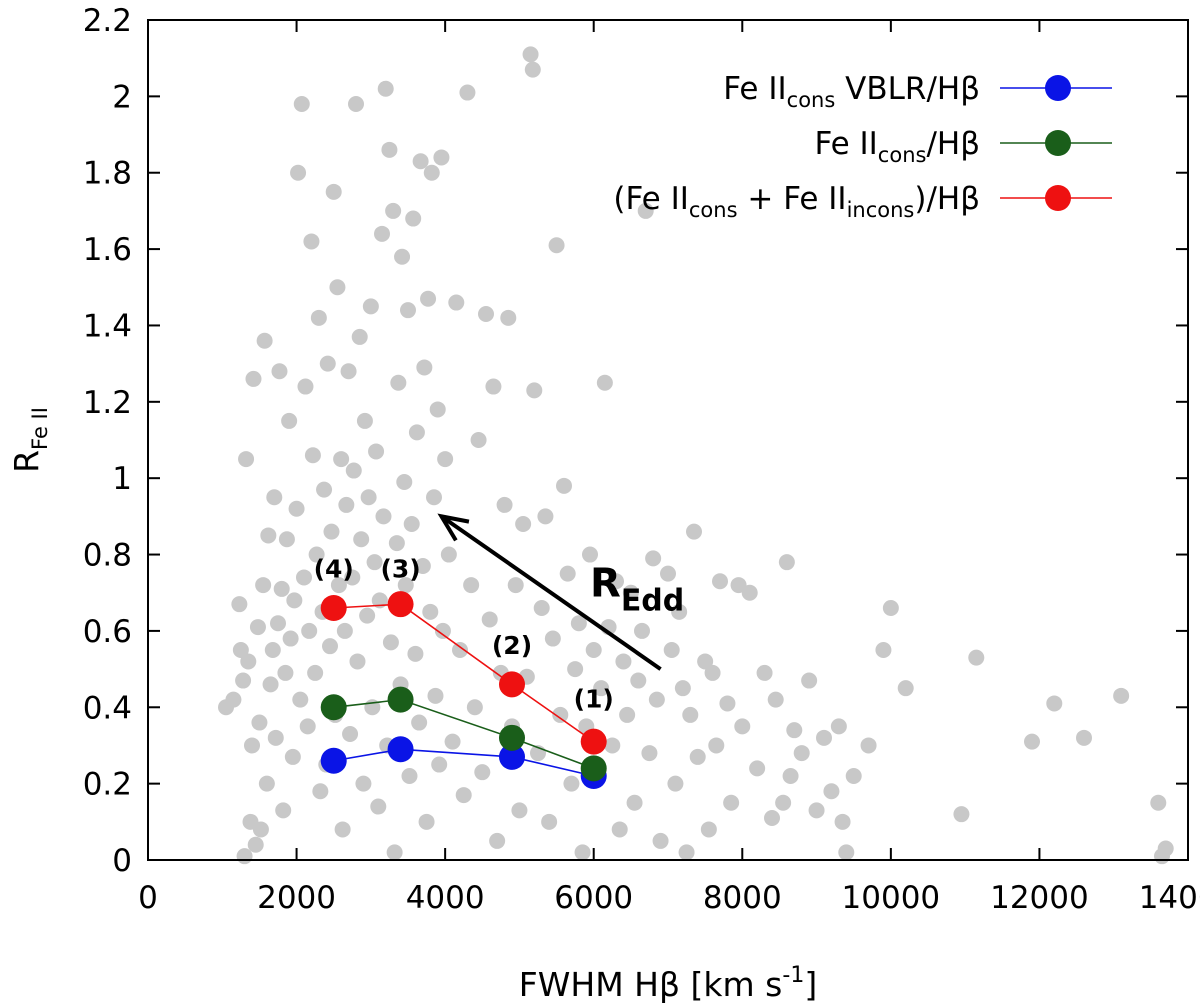 This screenshot has width=1200, height=1008. Describe the element at coordinates (400, 568) in the screenshot. I see `point-label: (3)` at that location.